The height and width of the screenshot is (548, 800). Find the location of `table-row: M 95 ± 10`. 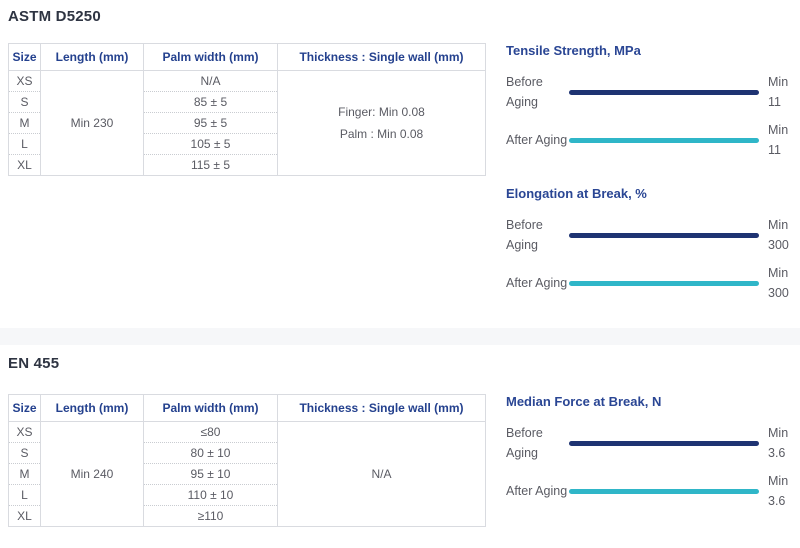

table-row: M 95 ± 10 is located at coordinates (247, 474).